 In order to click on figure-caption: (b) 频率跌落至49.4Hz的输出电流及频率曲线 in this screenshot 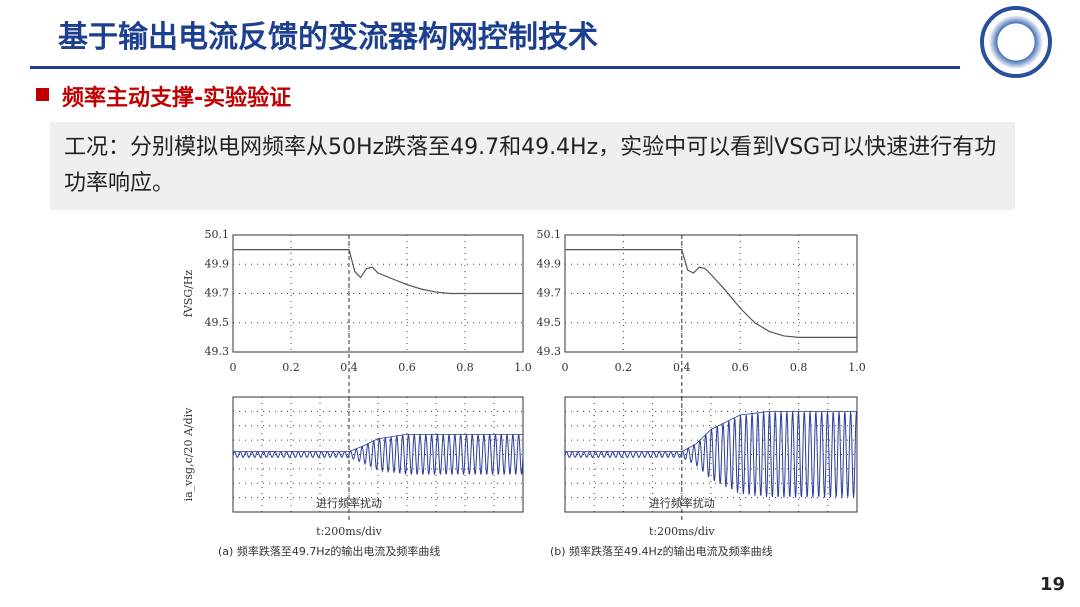, I will do `click(661, 551)`.